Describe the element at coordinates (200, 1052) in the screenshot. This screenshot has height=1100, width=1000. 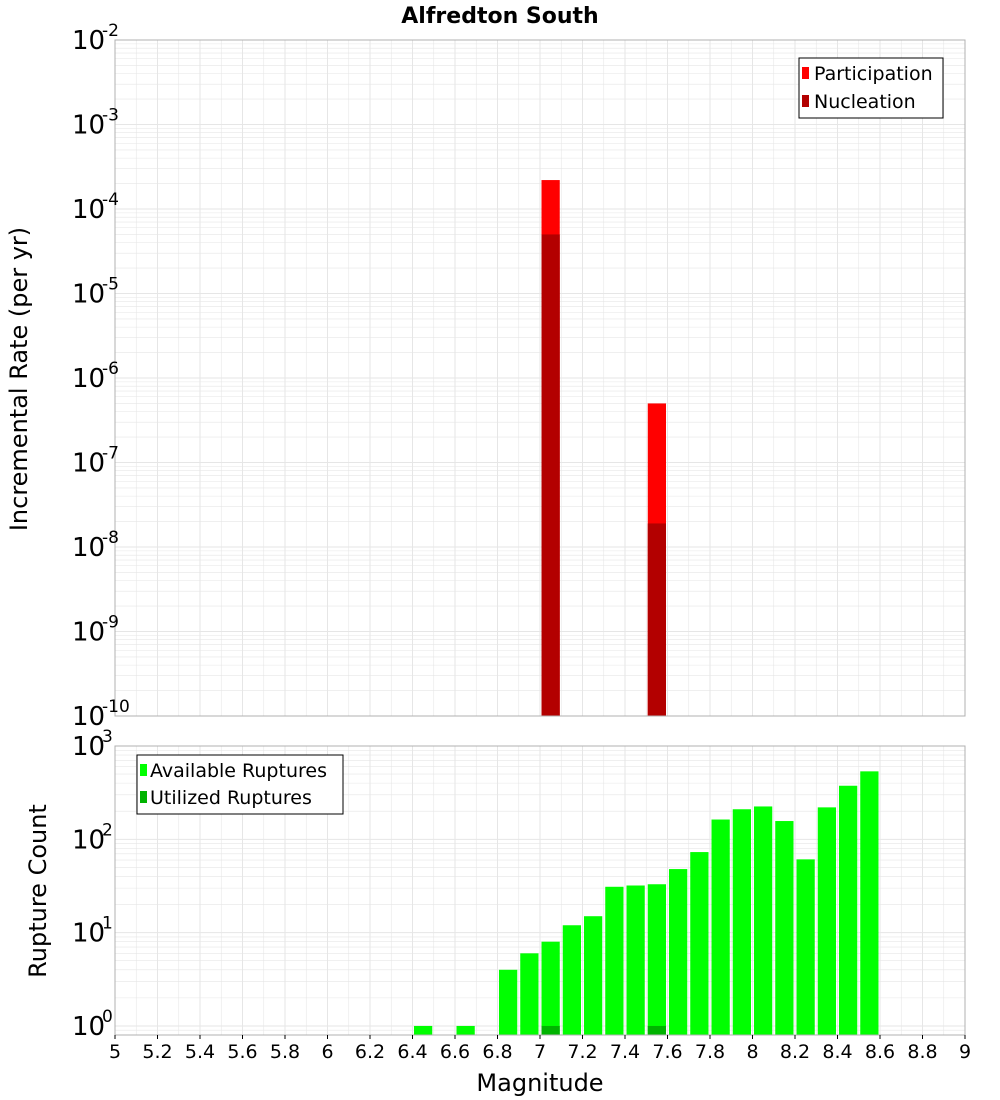
I see `x-tick-label: 5.4` at that location.